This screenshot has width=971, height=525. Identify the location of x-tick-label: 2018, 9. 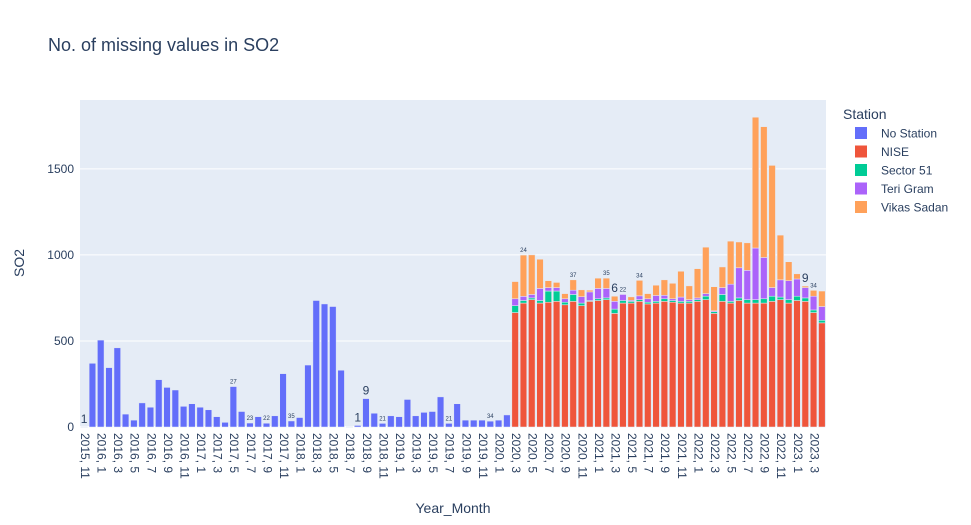
(367, 453).